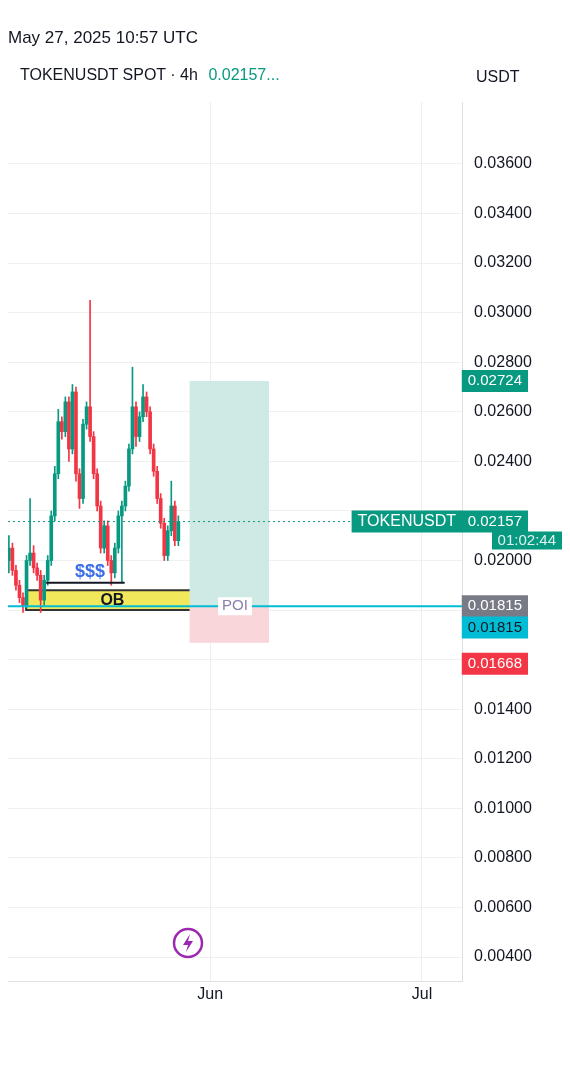 This screenshot has height=1076, width=570. I want to click on y-tick-label: 0.03600, so click(503, 163).